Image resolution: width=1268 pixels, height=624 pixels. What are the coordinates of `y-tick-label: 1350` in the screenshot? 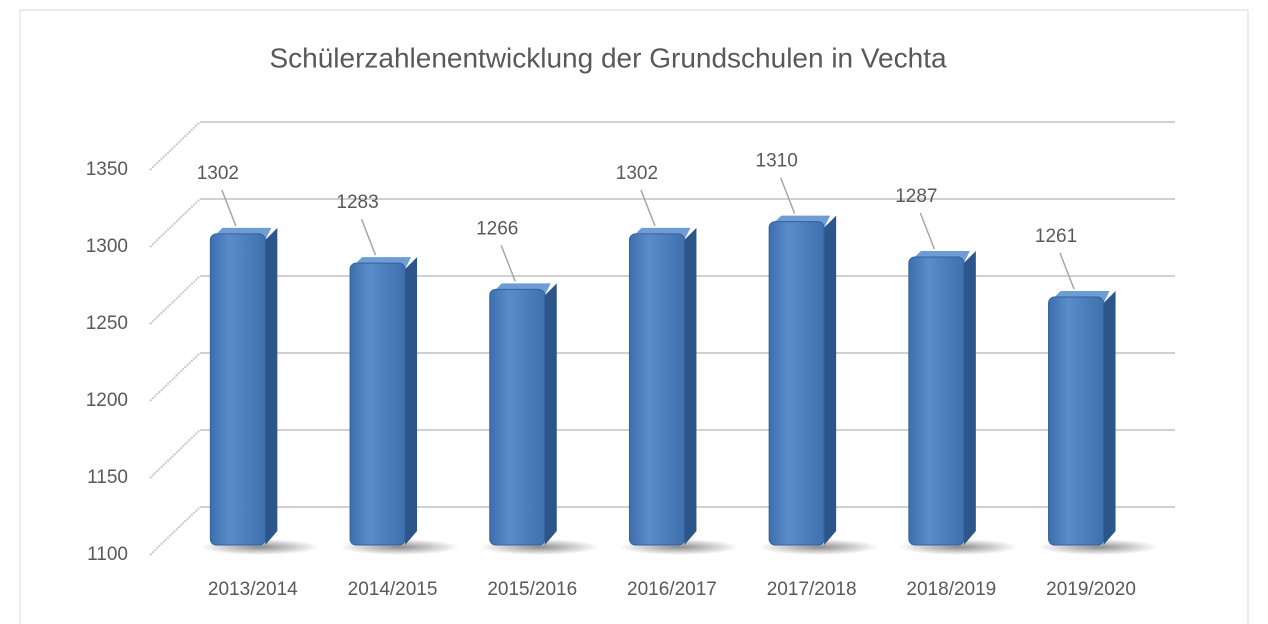 It's located at (107, 169).